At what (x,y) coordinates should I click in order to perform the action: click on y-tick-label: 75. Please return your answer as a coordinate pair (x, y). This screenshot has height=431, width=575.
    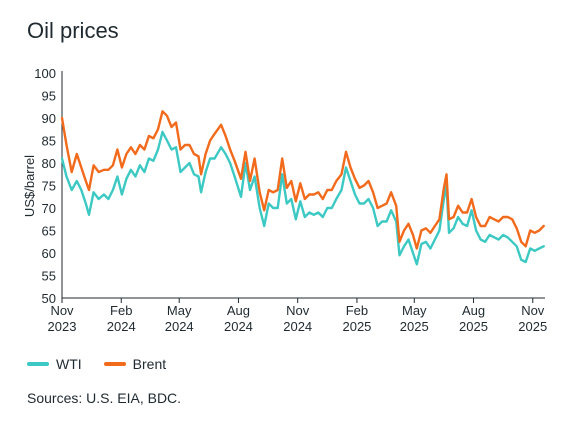
    Looking at the image, I should click on (49, 186).